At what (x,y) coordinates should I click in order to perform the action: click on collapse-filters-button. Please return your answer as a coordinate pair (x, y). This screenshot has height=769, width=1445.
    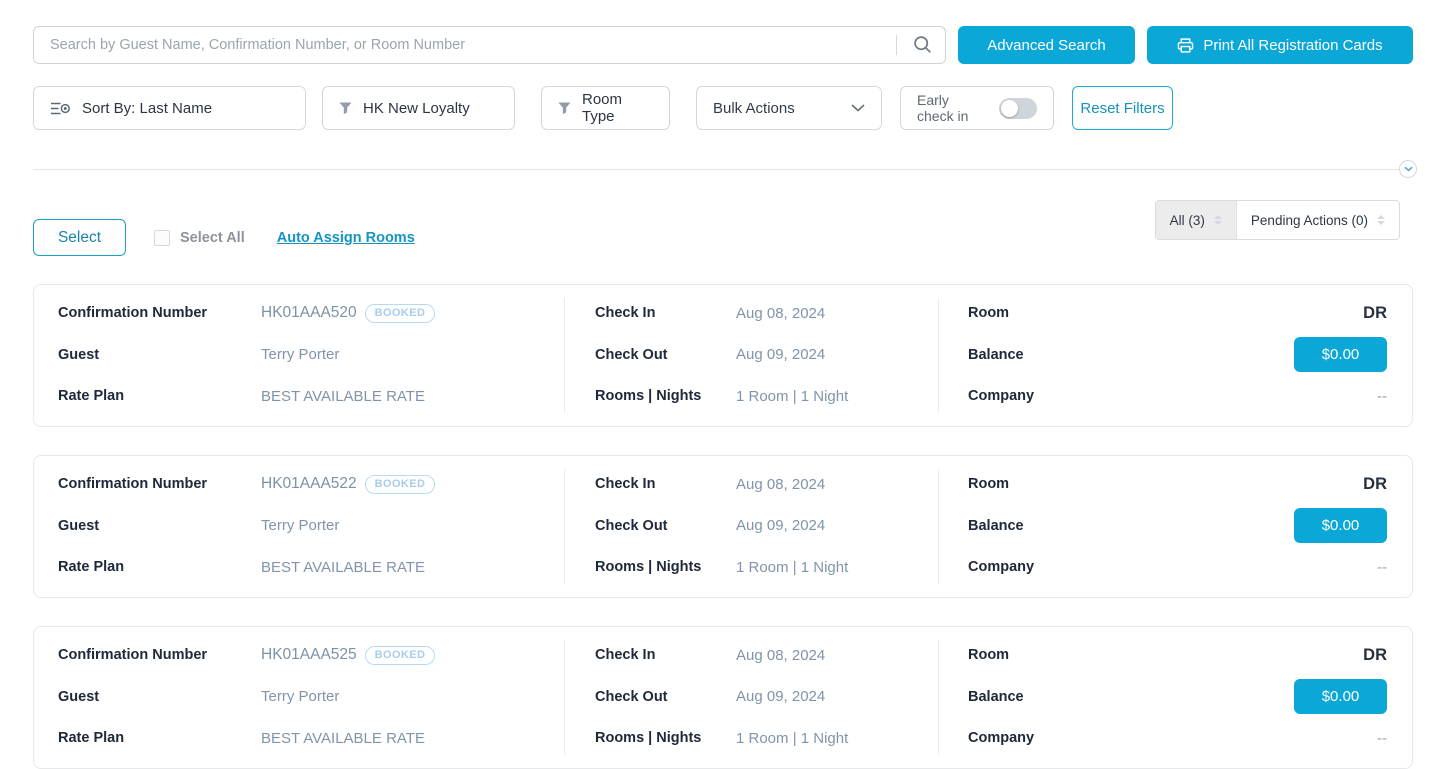
    Looking at the image, I should click on (1408, 169).